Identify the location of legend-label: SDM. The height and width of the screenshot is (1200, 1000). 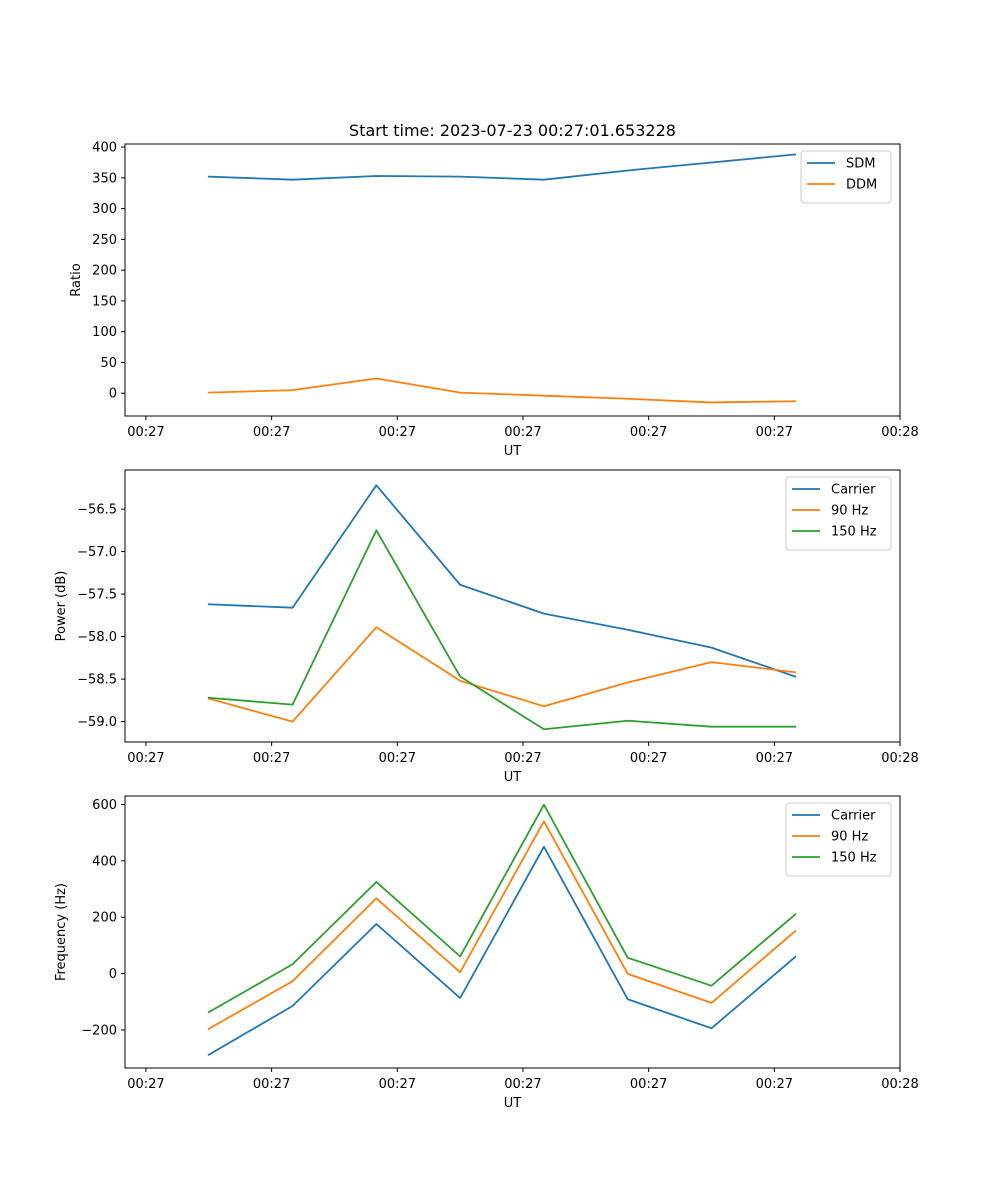
(860, 164).